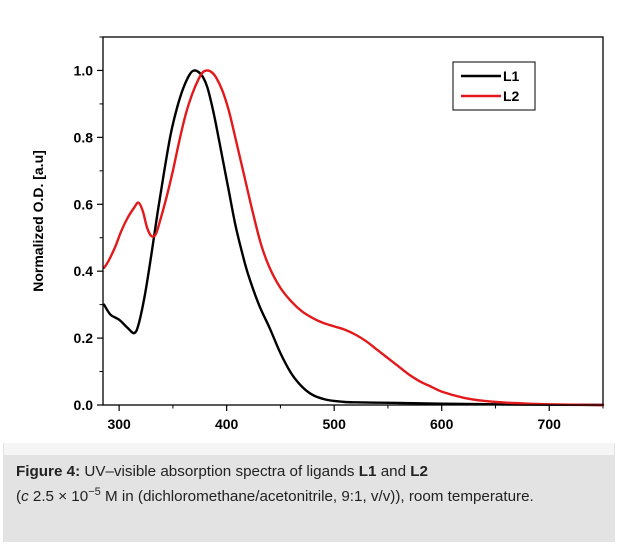 The width and height of the screenshot is (618, 545). What do you see at coordinates (84, 338) in the screenshot?
I see `y-tick-label-0.2: 0.2` at bounding box center [84, 338].